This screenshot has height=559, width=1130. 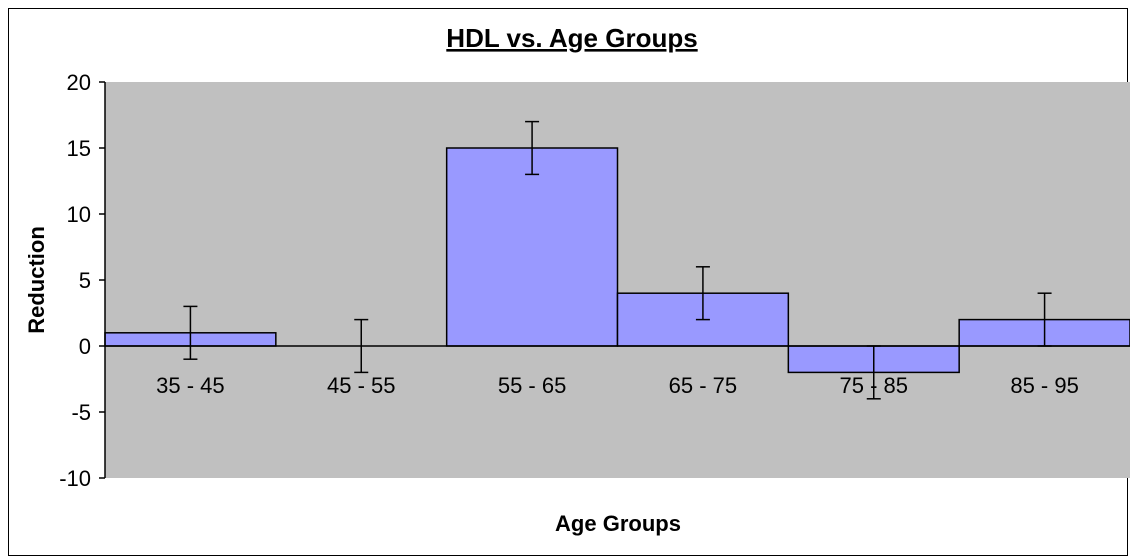 I want to click on category-label: 65 - 75, so click(x=703, y=385).